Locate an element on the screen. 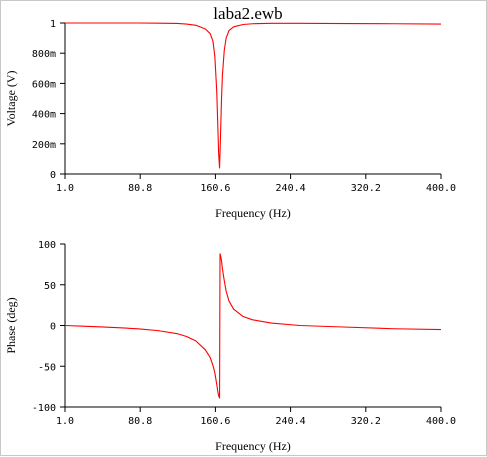  magnitude-y-tick-label: 0 is located at coordinates (53, 175).